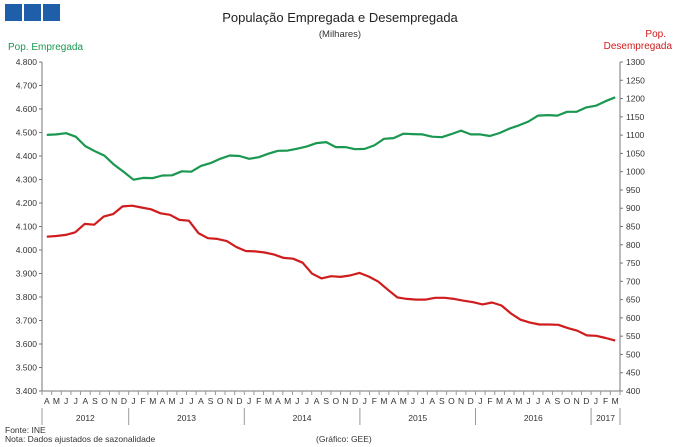 This screenshot has height=447, width=680. Describe the element at coordinates (633, 190) in the screenshot. I see `right-axis-tick-label: 950` at that location.